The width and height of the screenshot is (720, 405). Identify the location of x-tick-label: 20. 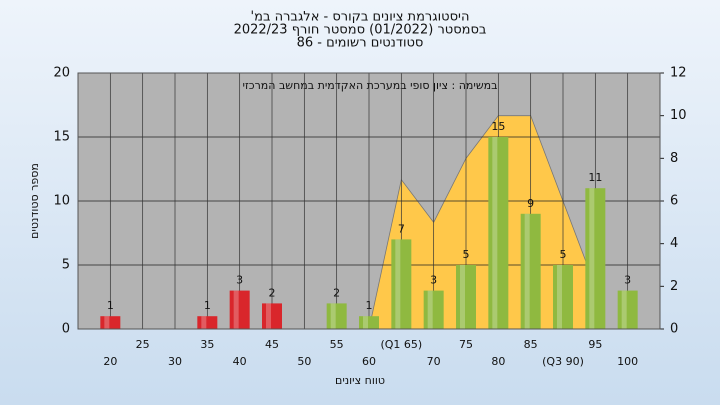
(110, 361).